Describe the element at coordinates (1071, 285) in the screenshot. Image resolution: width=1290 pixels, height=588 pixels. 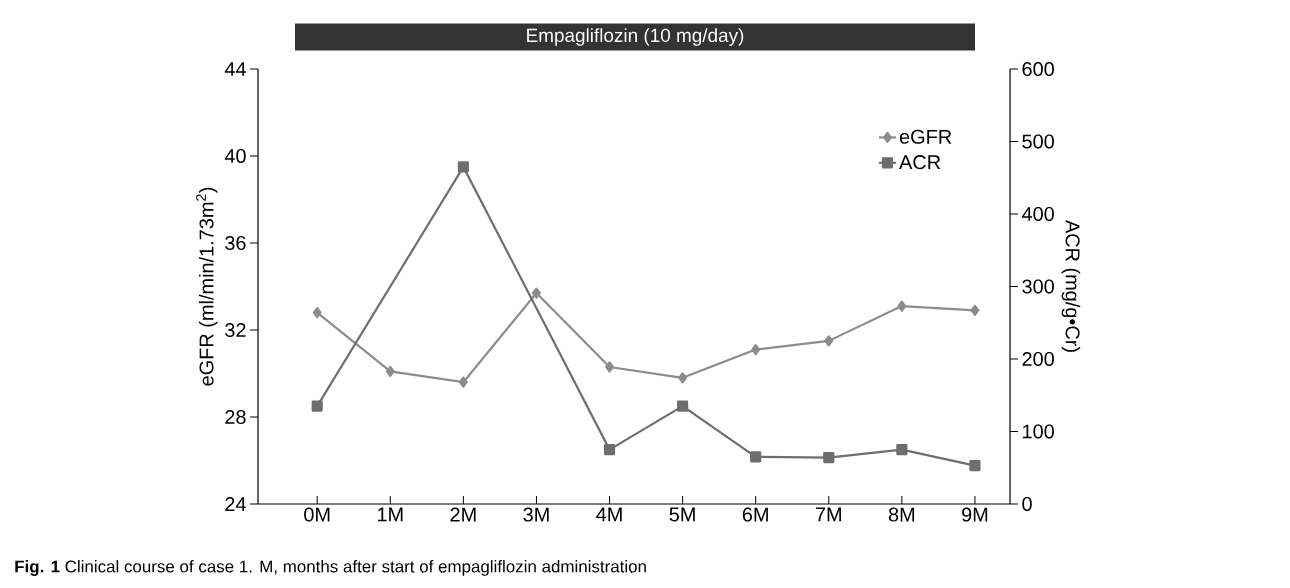
I see `y2-axis-title: ACR (mg/g•Cr)` at that location.